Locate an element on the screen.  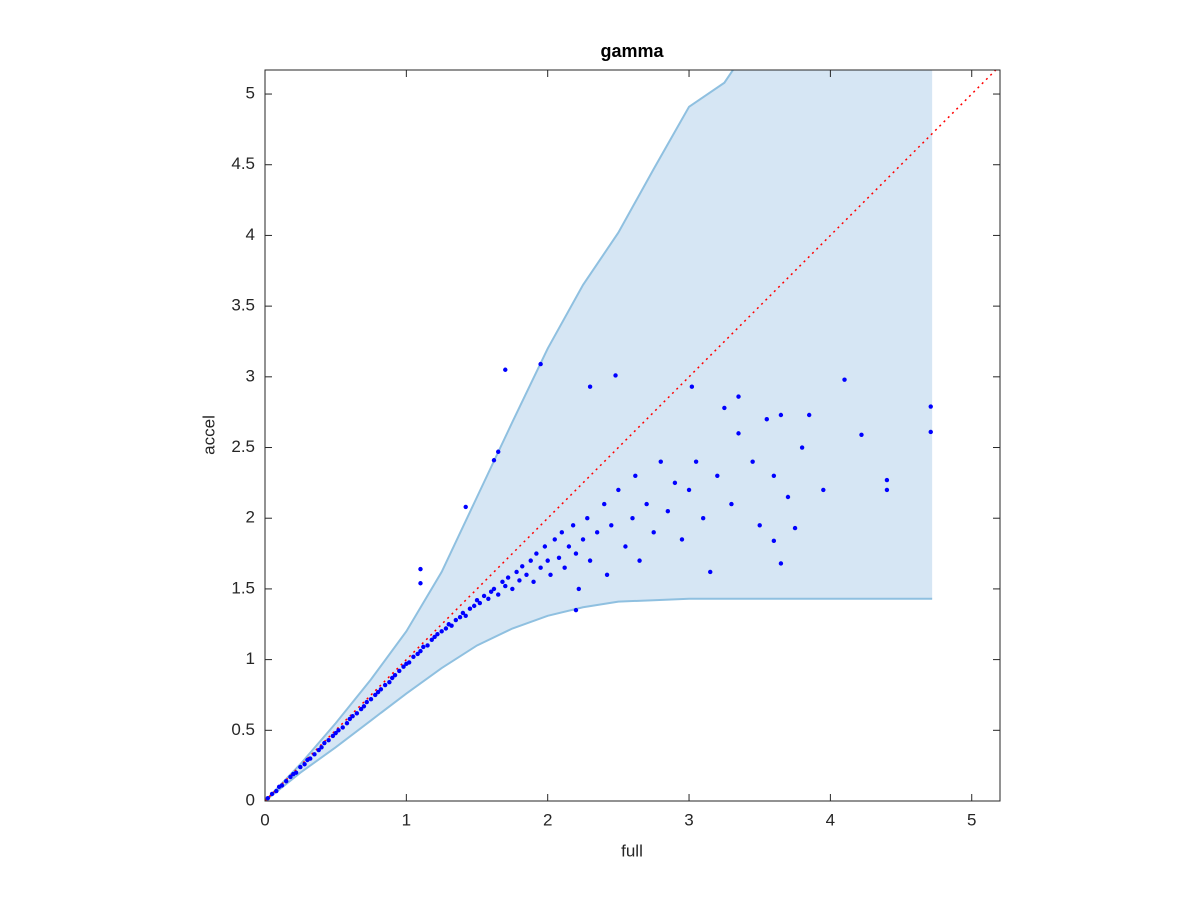
y-tick-label: 3.5 is located at coordinates (243, 305).